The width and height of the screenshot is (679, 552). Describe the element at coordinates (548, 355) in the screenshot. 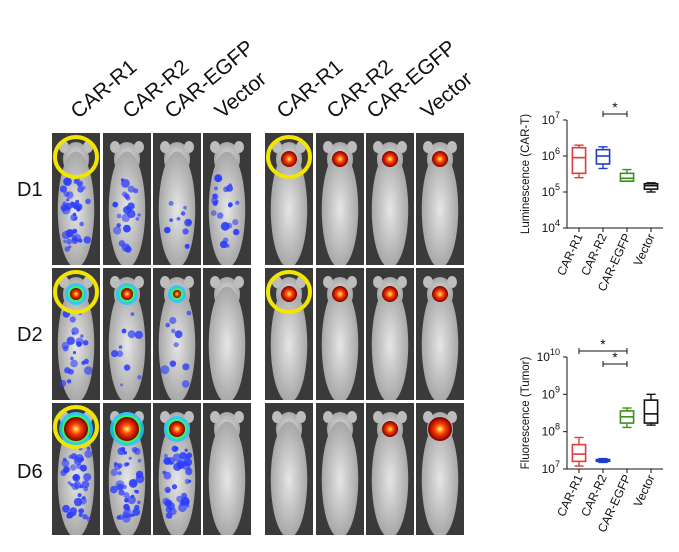

I see `y-tick-label: 10¹⁰` at that location.